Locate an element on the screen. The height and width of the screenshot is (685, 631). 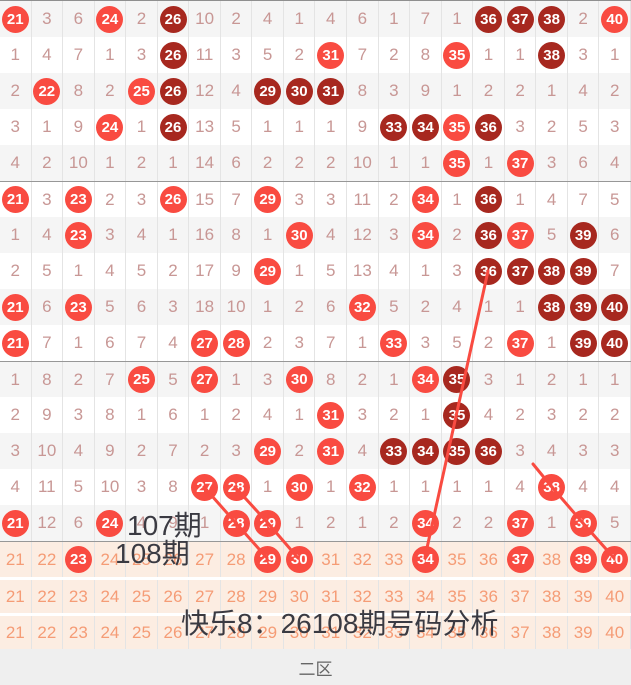
trend-row: 21 22 23 24 25 26 27 28 29 30 31 32 33 34 35 36 37 38 39 40 is located at coordinates (315, 559).